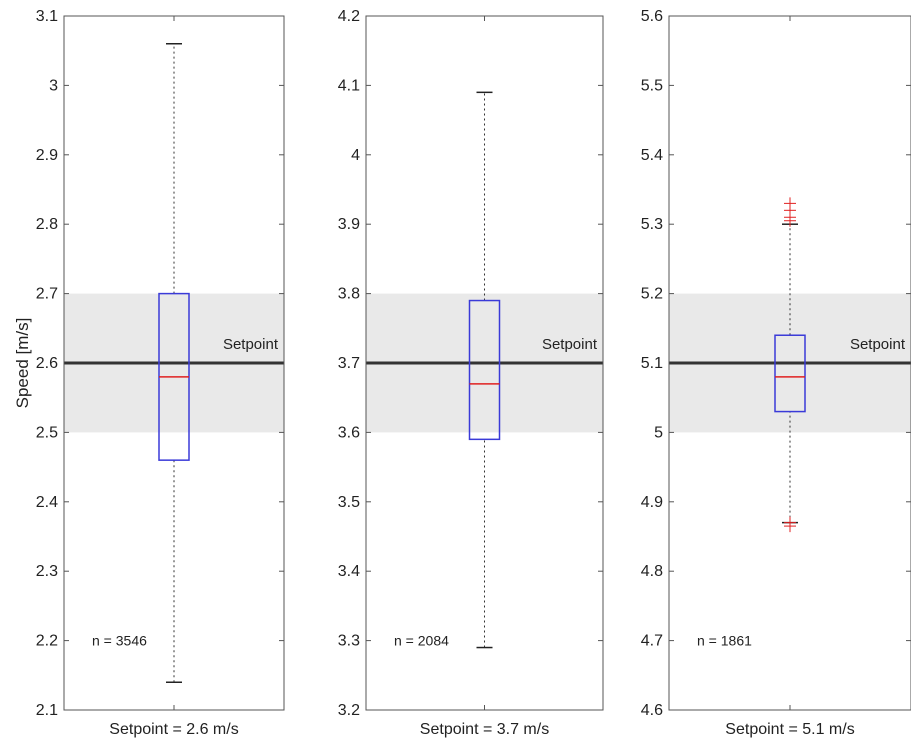 This screenshot has width=911, height=748. I want to click on y-tick-label: 5.1, so click(652, 363).